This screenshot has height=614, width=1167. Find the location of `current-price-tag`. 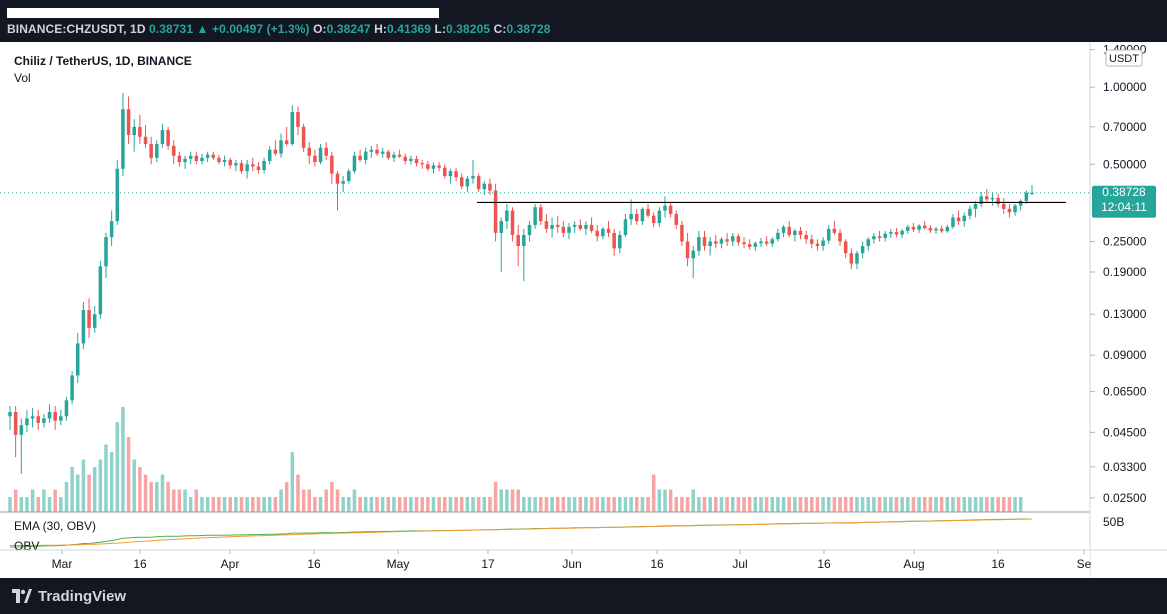

current-price-tag is located at coordinates (1124, 201).